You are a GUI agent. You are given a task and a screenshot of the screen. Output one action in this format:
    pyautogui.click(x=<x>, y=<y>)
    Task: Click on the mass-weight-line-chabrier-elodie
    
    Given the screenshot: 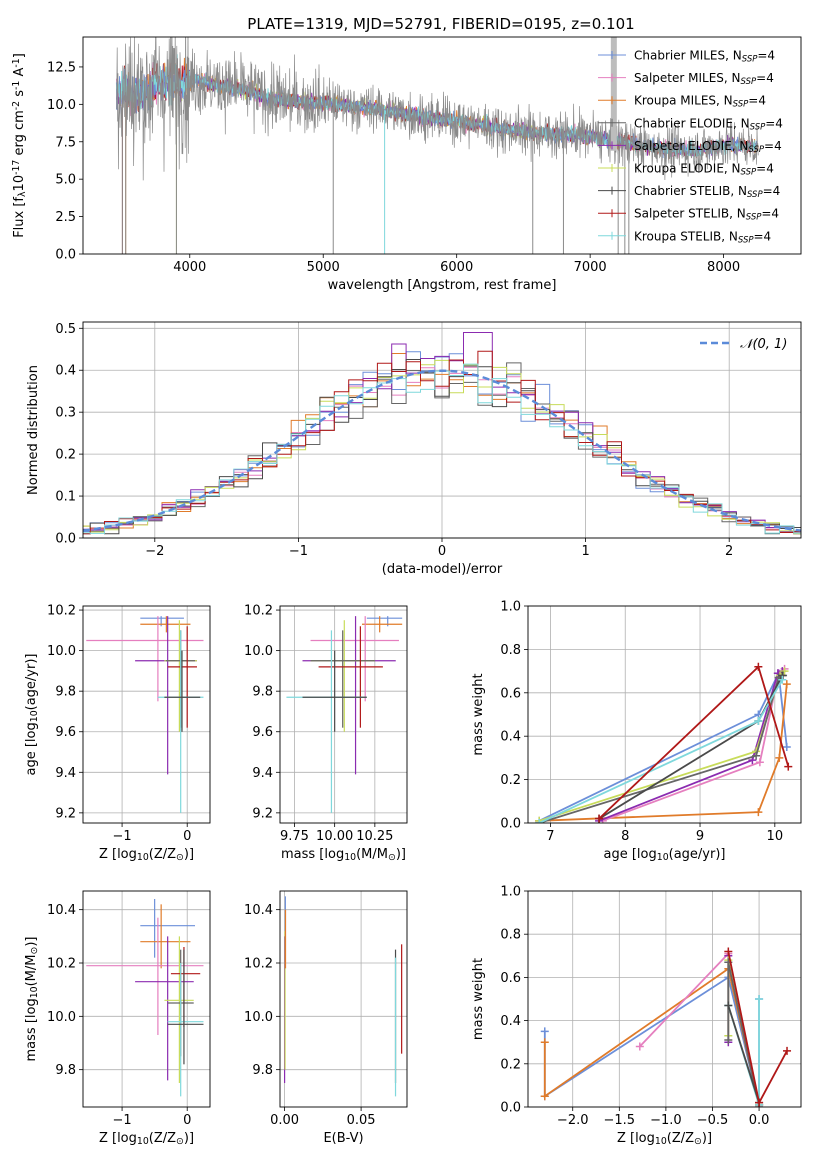 What is the action you would take?
    pyautogui.click(x=661, y=748)
    